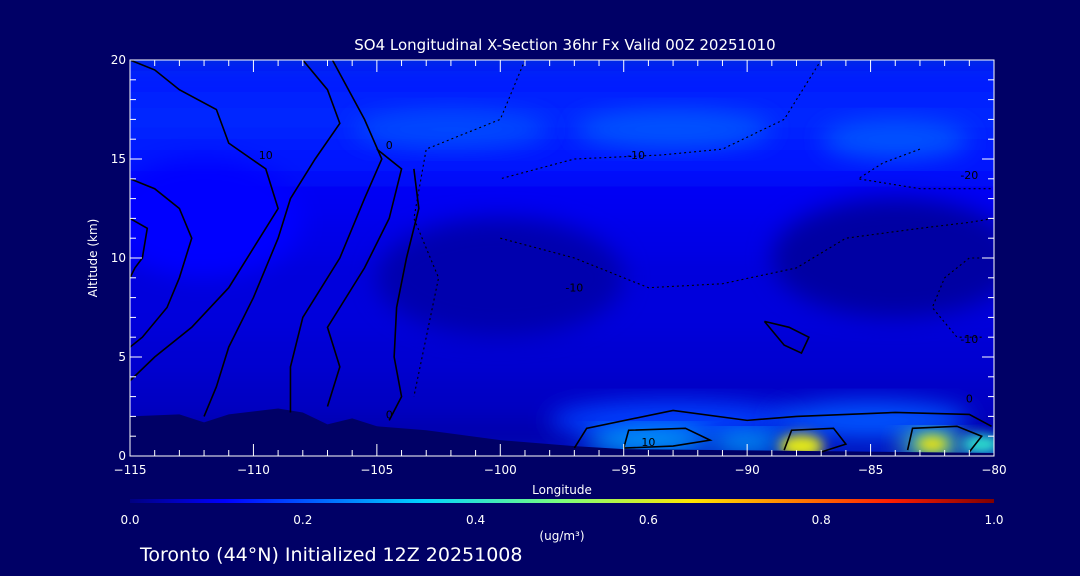  I want to click on y-tick-label-1: 5, so click(122, 357).